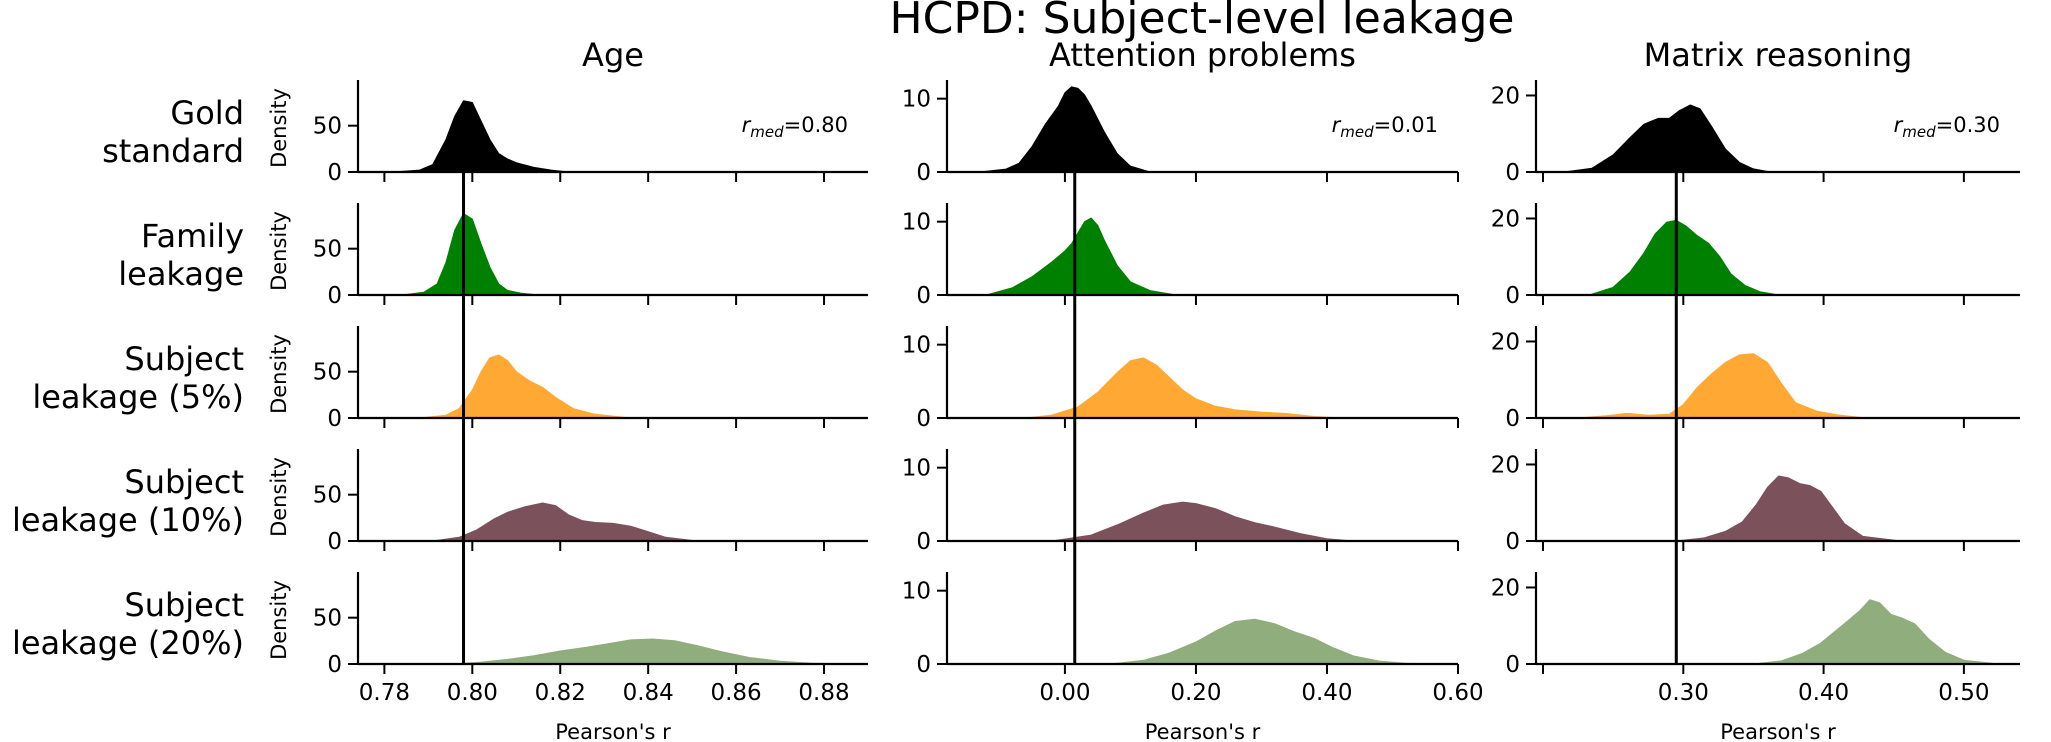 The width and height of the screenshot is (2051, 742). I want to click on x-tick-label: 0.30, so click(1683, 693).